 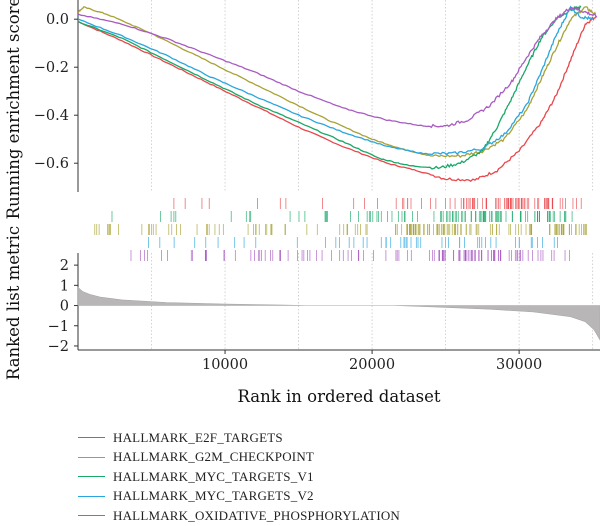 I want to click on x-axis-label: Rank in ordered dataset, so click(x=339, y=396).